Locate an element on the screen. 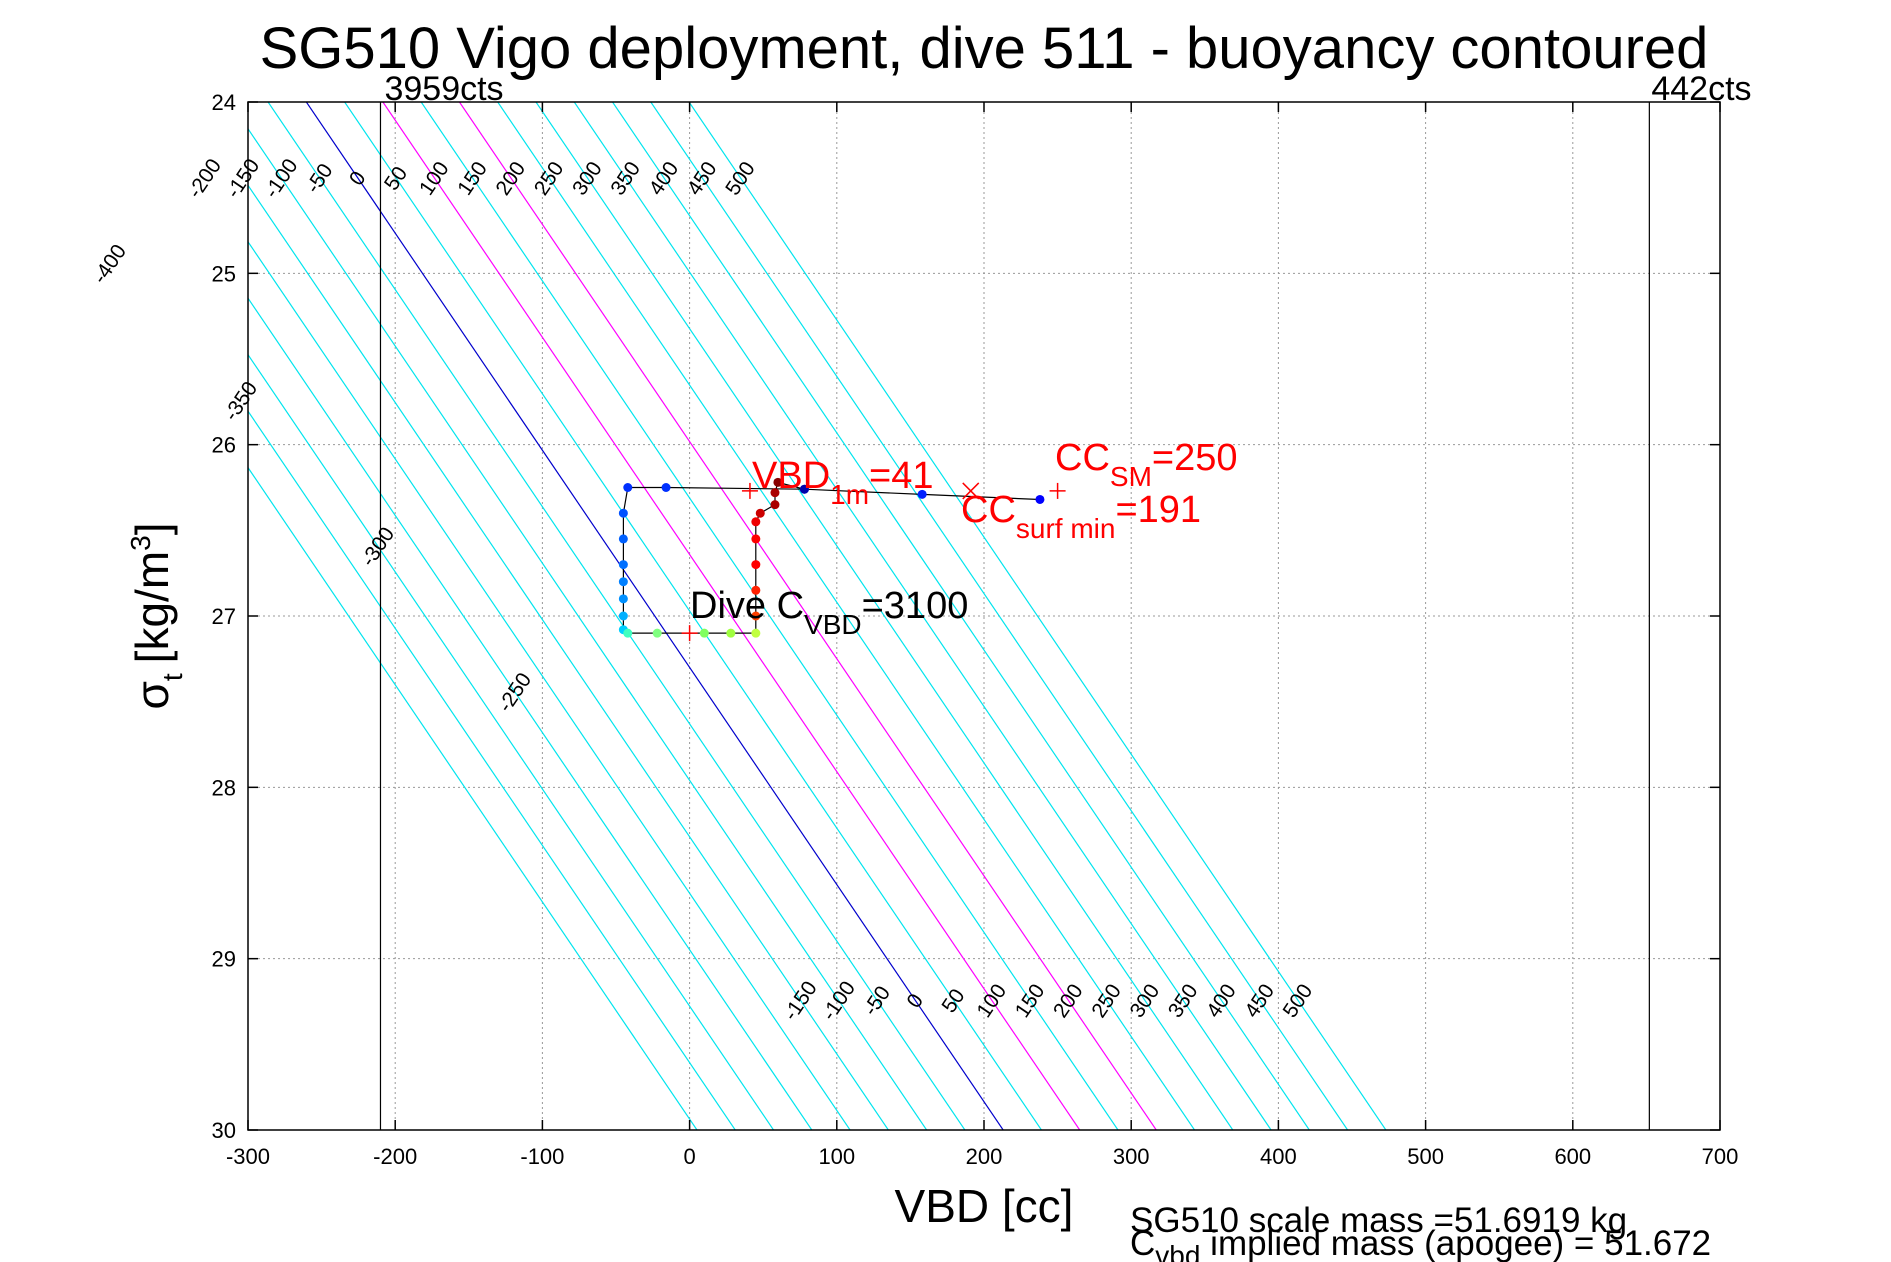 The image size is (1891, 1262). contour-label-lower: -100 is located at coordinates (838, 1001).